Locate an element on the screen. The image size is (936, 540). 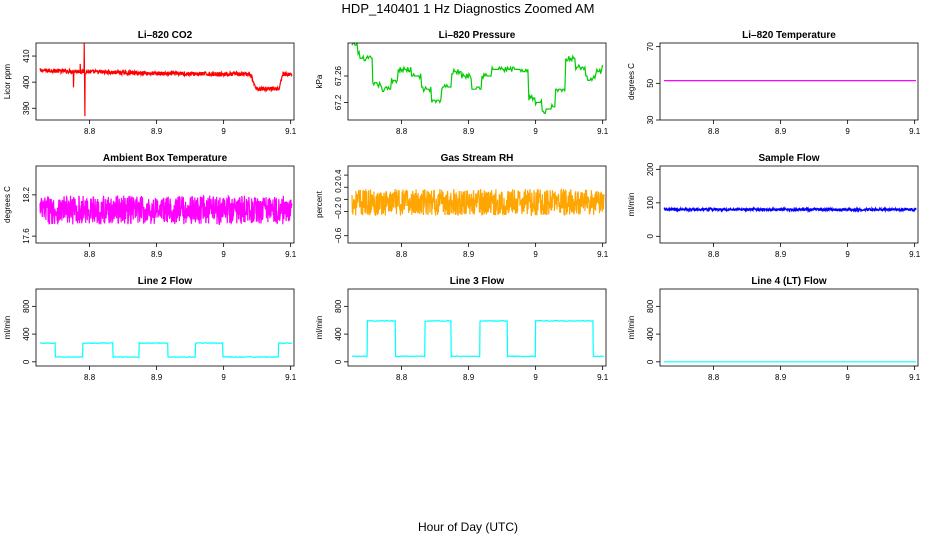
panel-title: Line 2 Flow is located at coordinates (165, 281).